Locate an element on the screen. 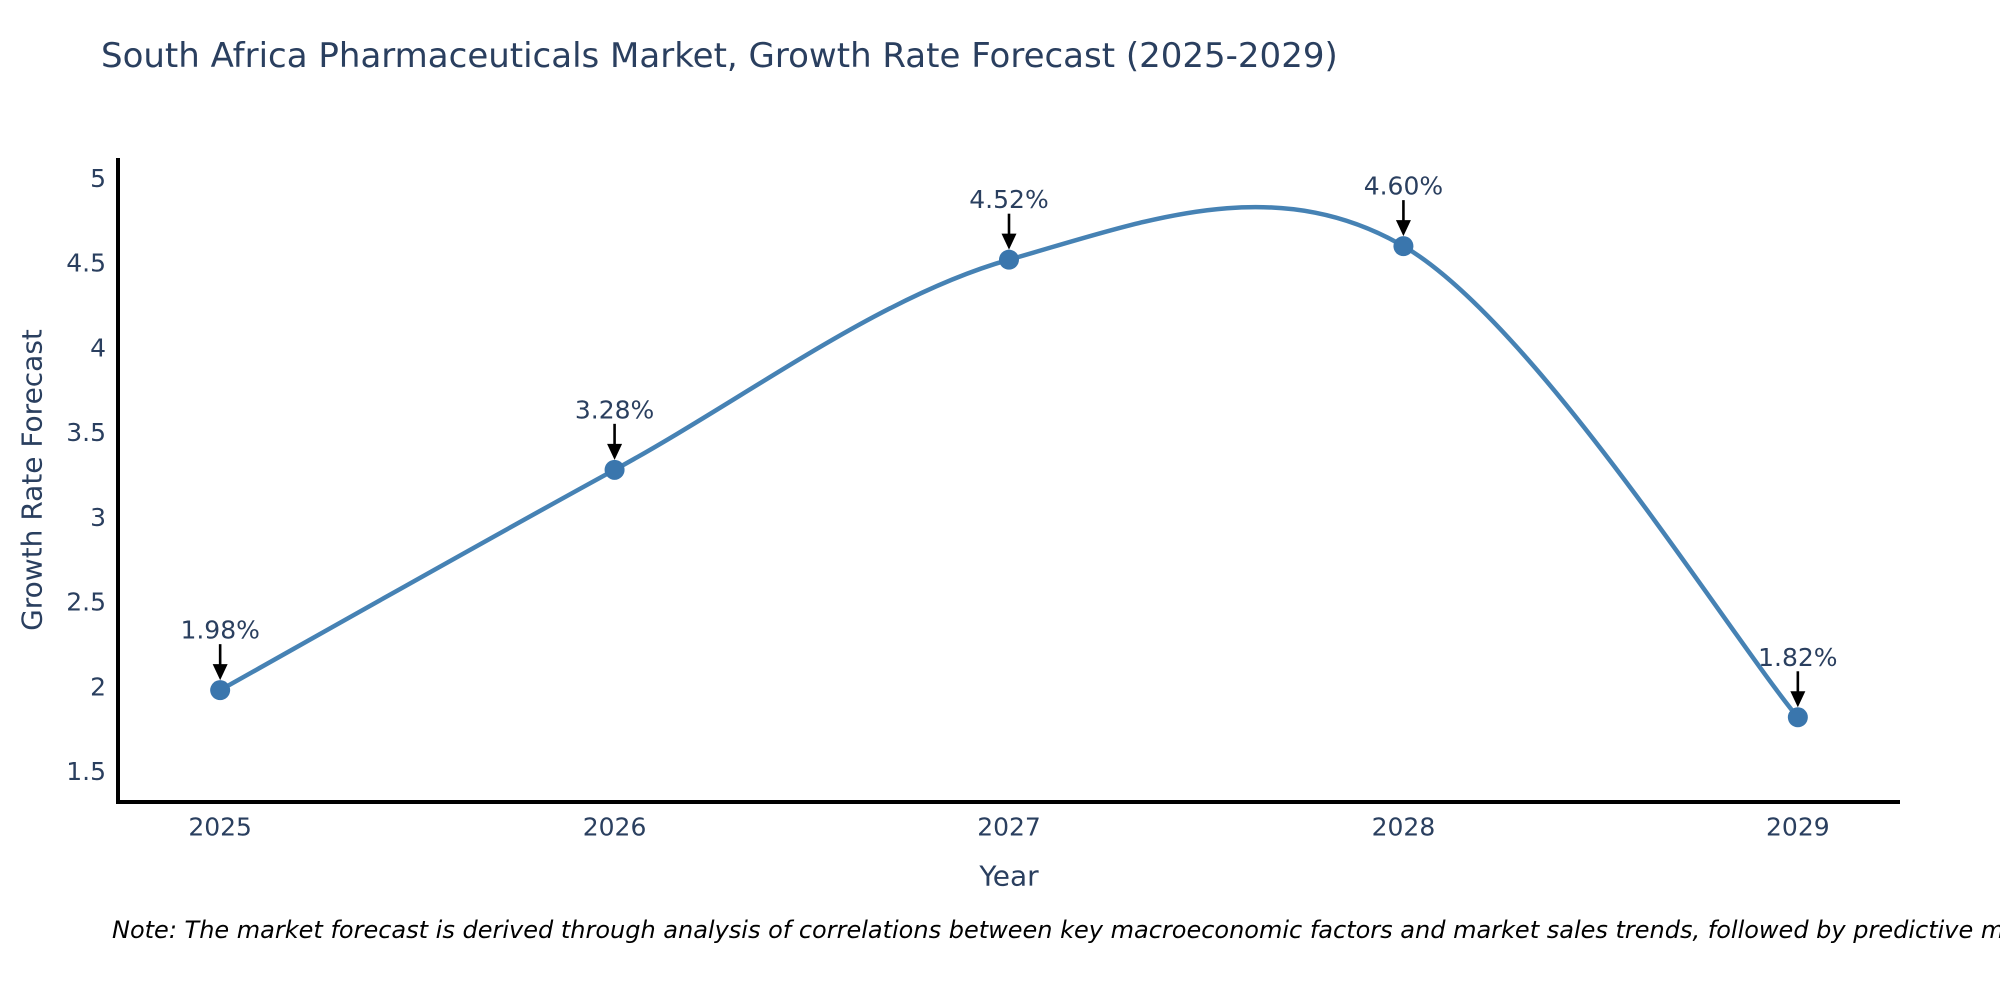 Image resolution: width=2000 pixels, height=1000 pixels. data-label-2025: 1.98% is located at coordinates (219, 630).